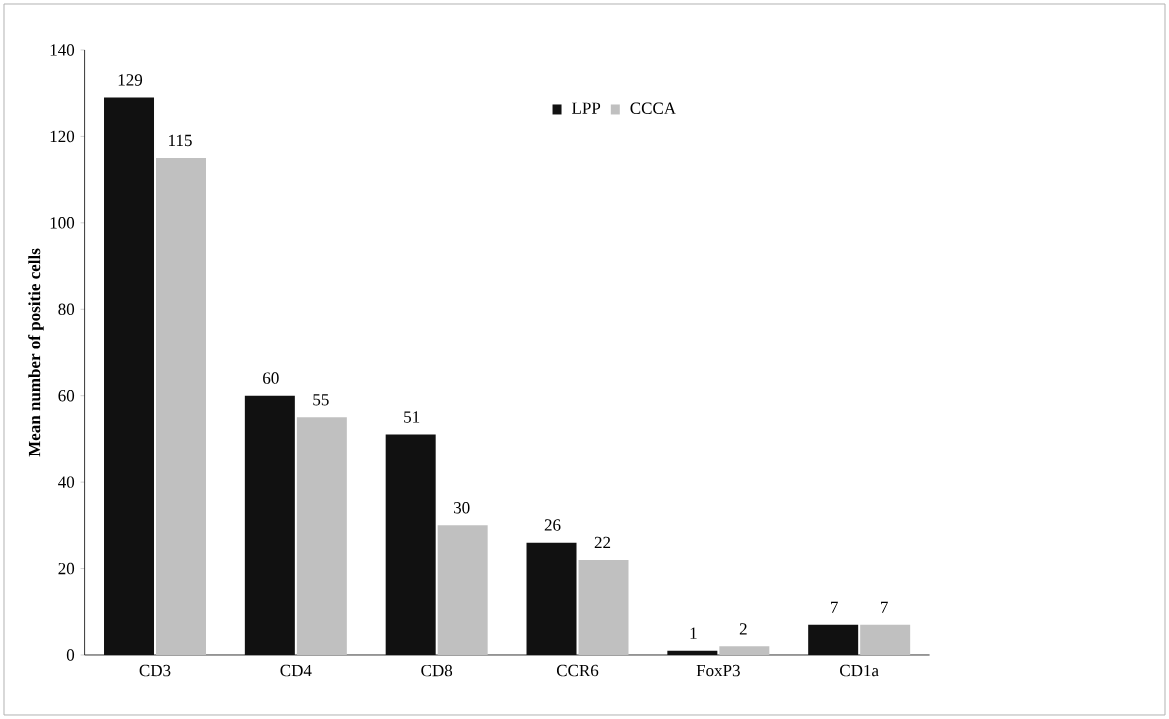  I want to click on data-label: 1, so click(693, 633).